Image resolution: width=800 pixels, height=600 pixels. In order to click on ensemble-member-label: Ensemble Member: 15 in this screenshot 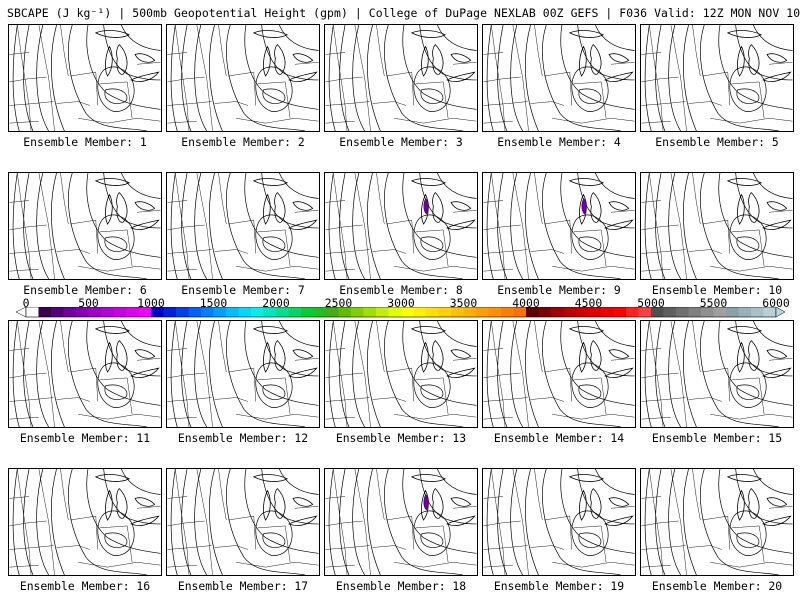, I will do `click(717, 438)`.